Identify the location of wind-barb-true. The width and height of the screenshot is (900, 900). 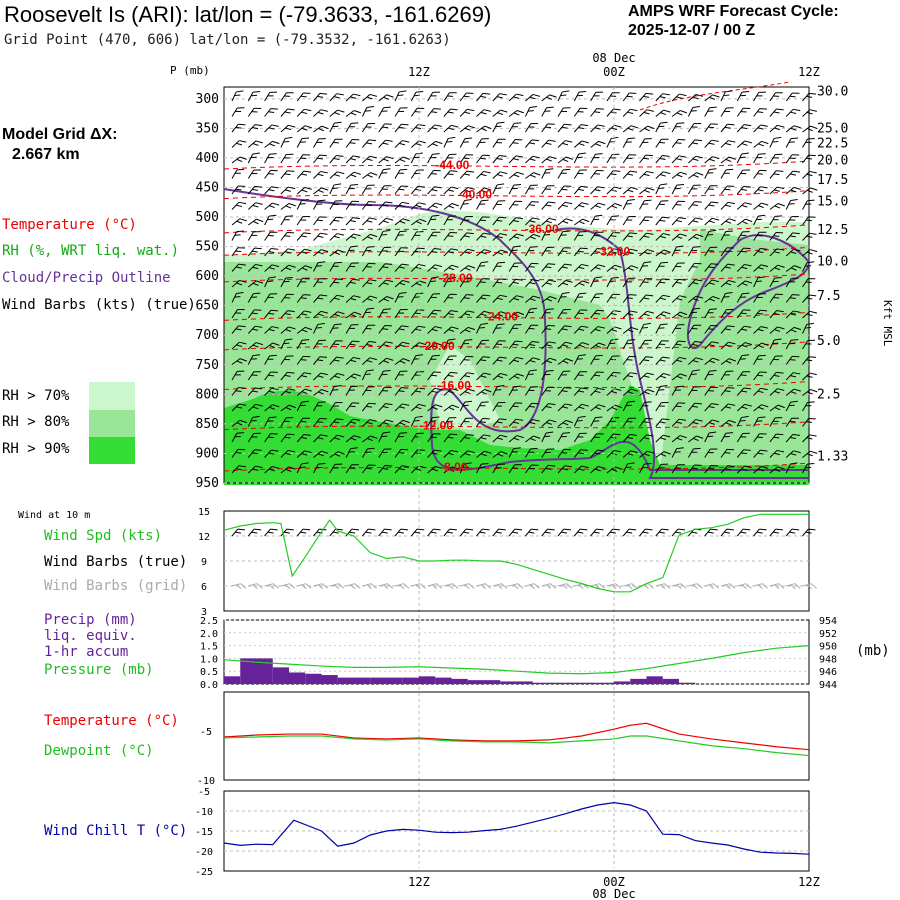
(483, 532).